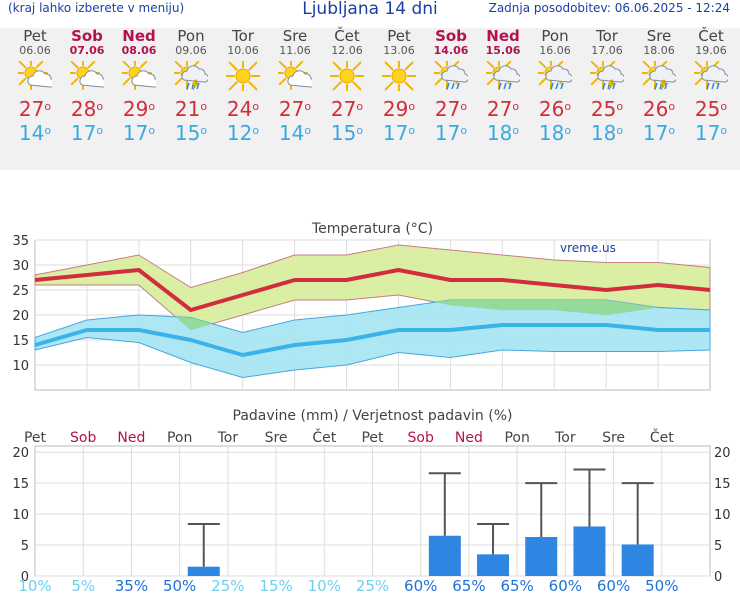  Describe the element at coordinates (131, 585) in the screenshot. I see `precipitation-probability-label: 35%` at that location.